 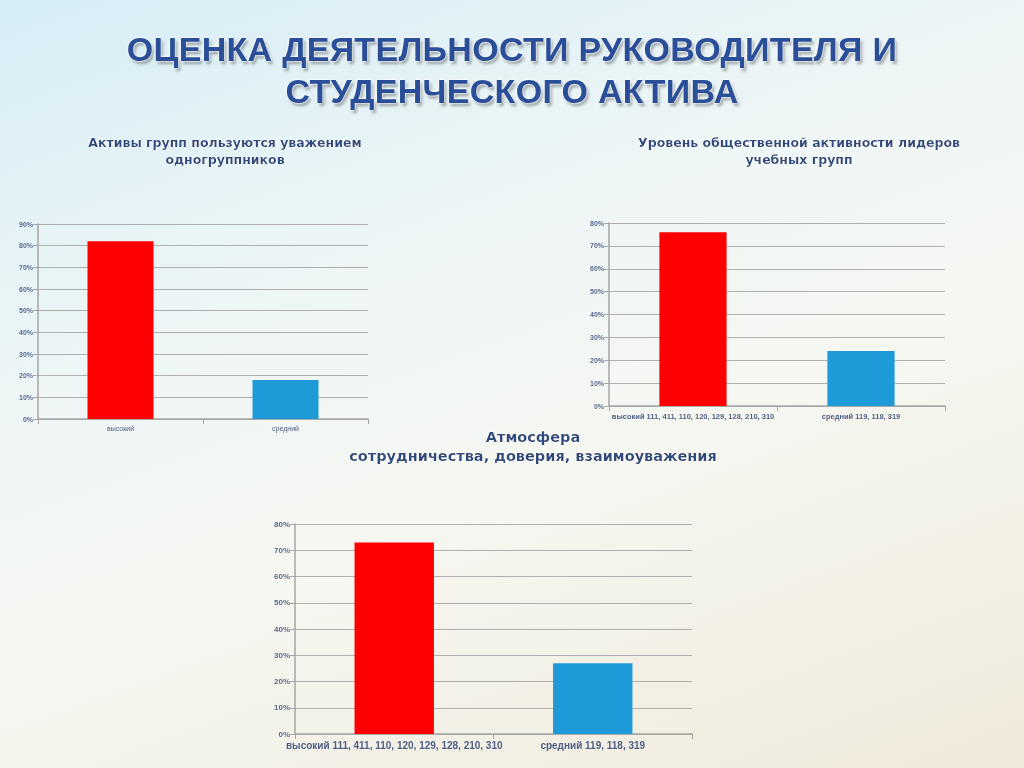 What do you see at coordinates (394, 745) in the screenshot?
I see `x-tick-label: высокий 111, 411, 110, 120, 129, 128, 210, 310` at bounding box center [394, 745].